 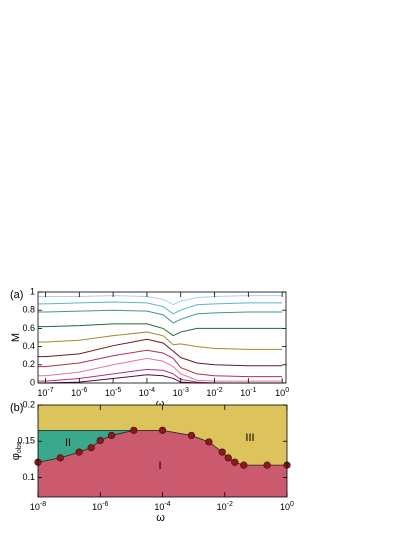 What do you see at coordinates (16, 295) in the screenshot?
I see `panel-label: (a)` at bounding box center [16, 295].